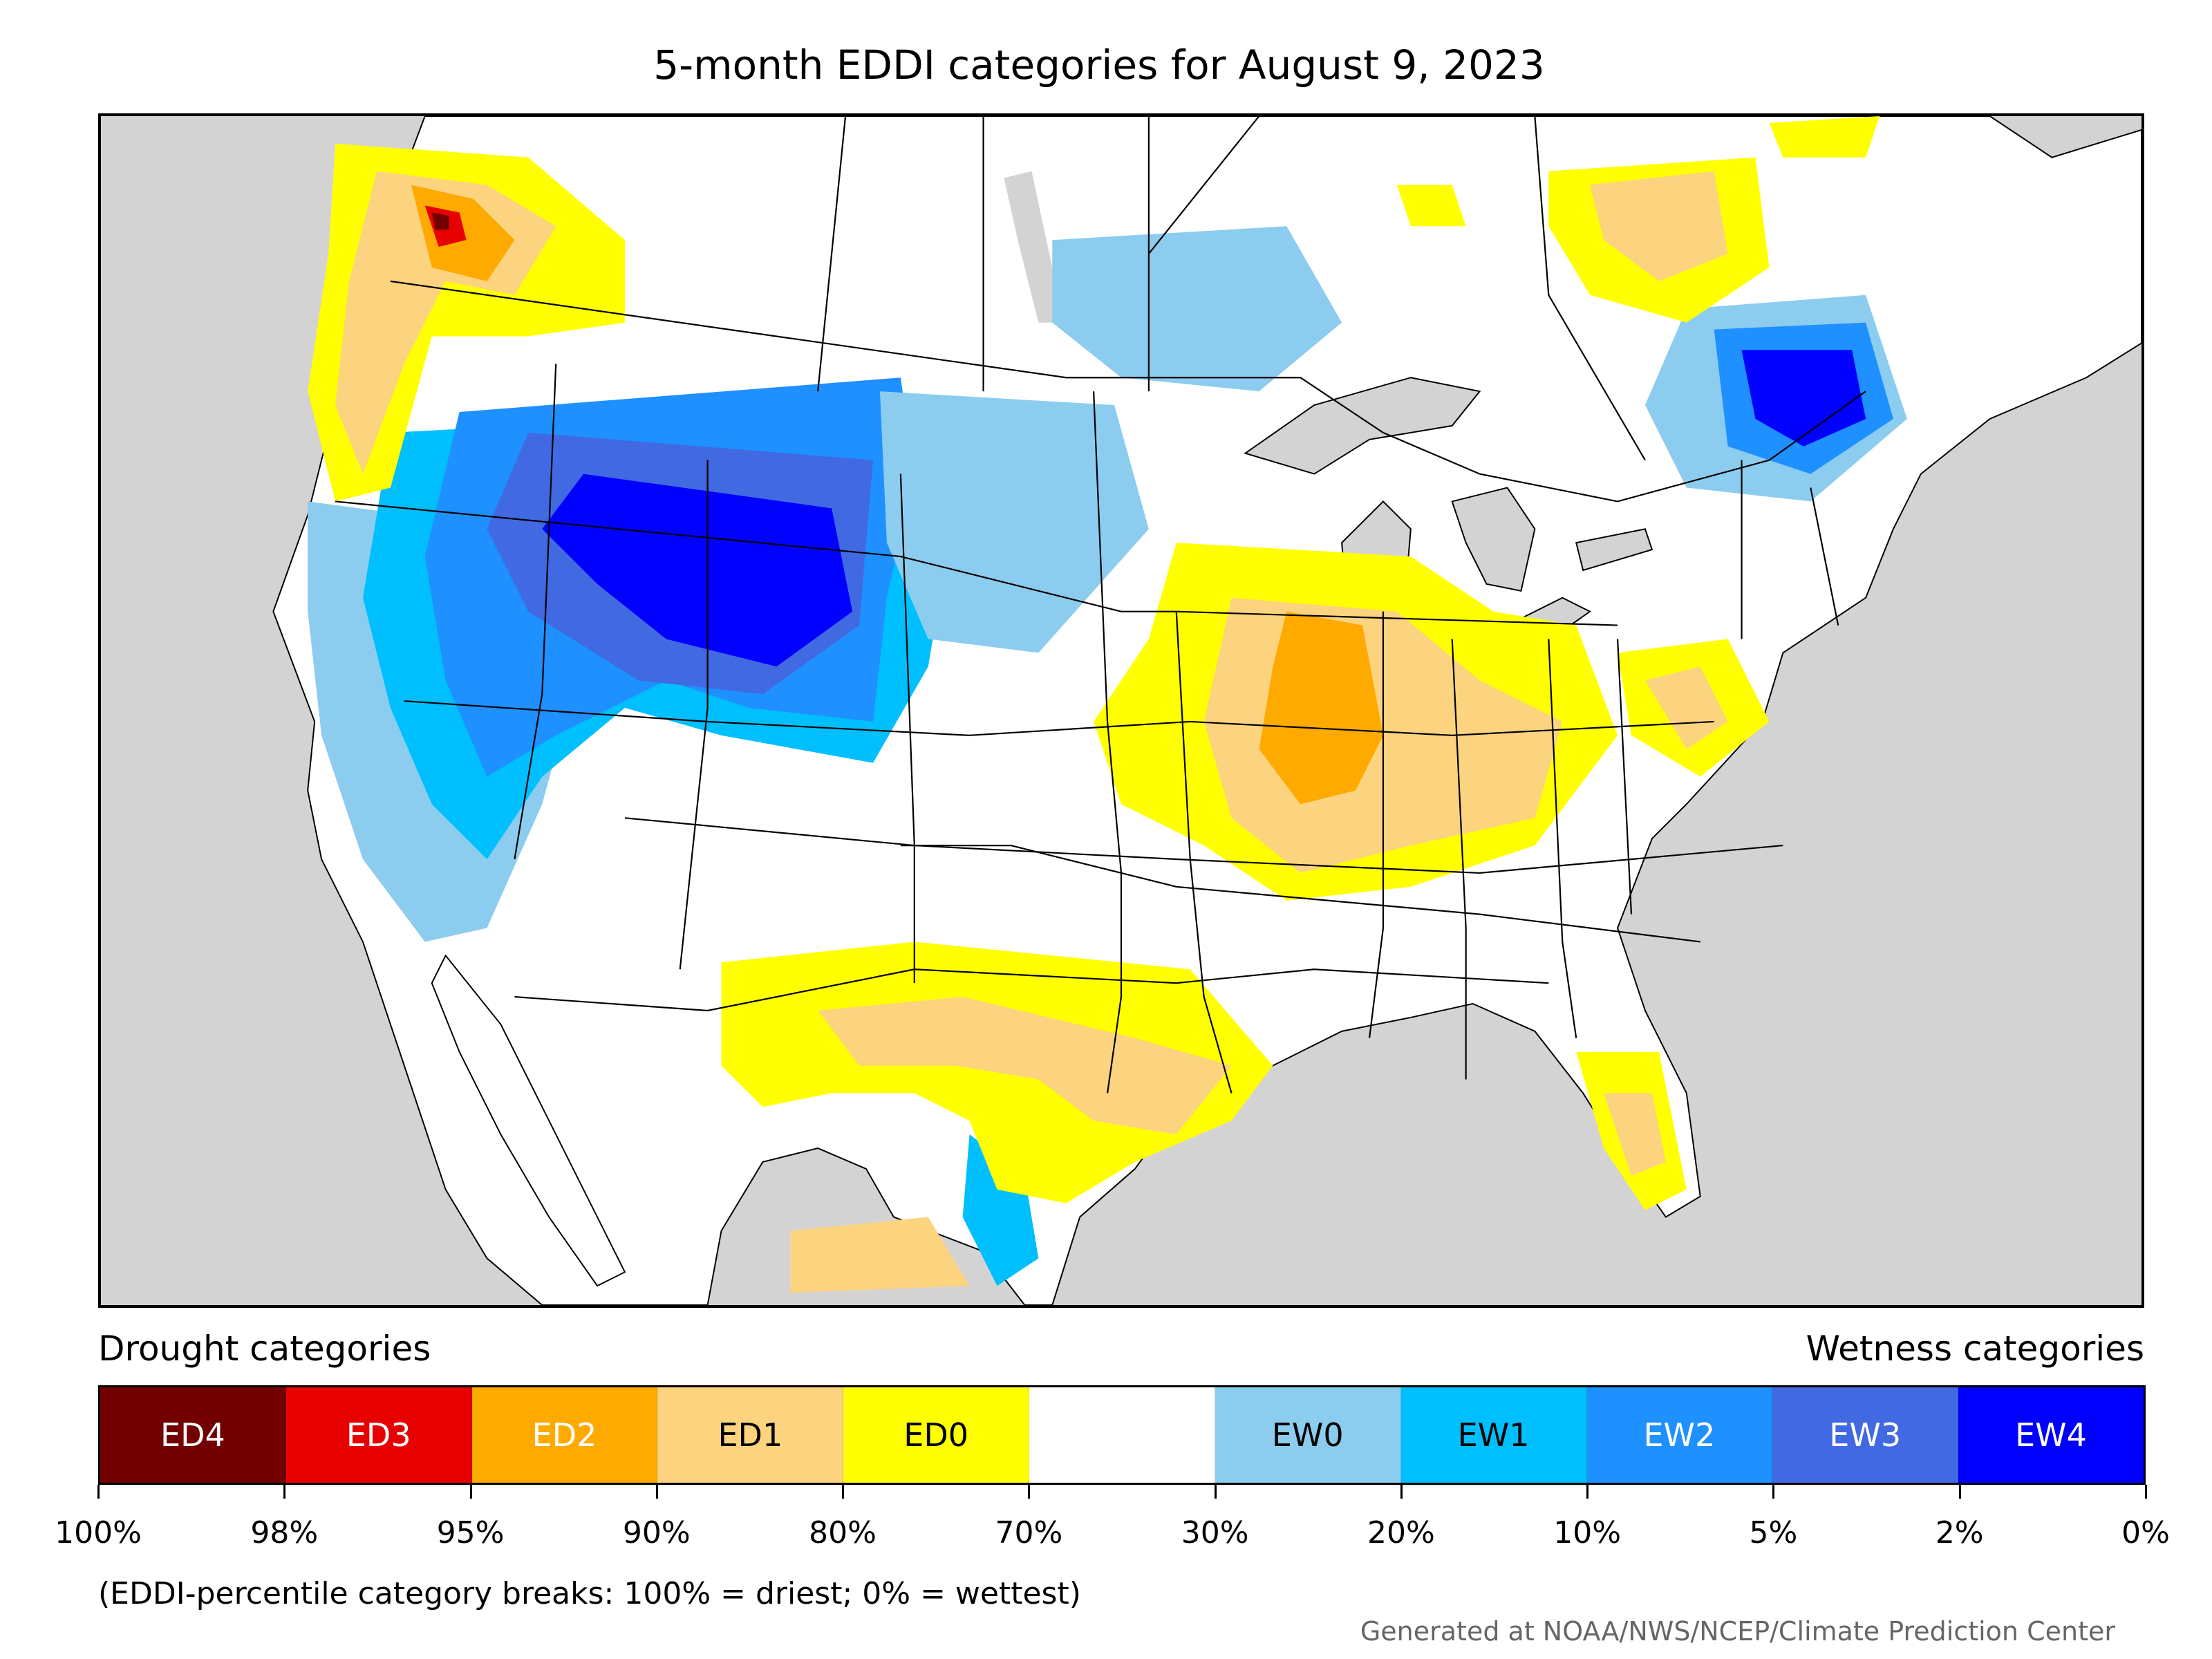  I want to click on tick-label: 30%, so click(1215, 1532).